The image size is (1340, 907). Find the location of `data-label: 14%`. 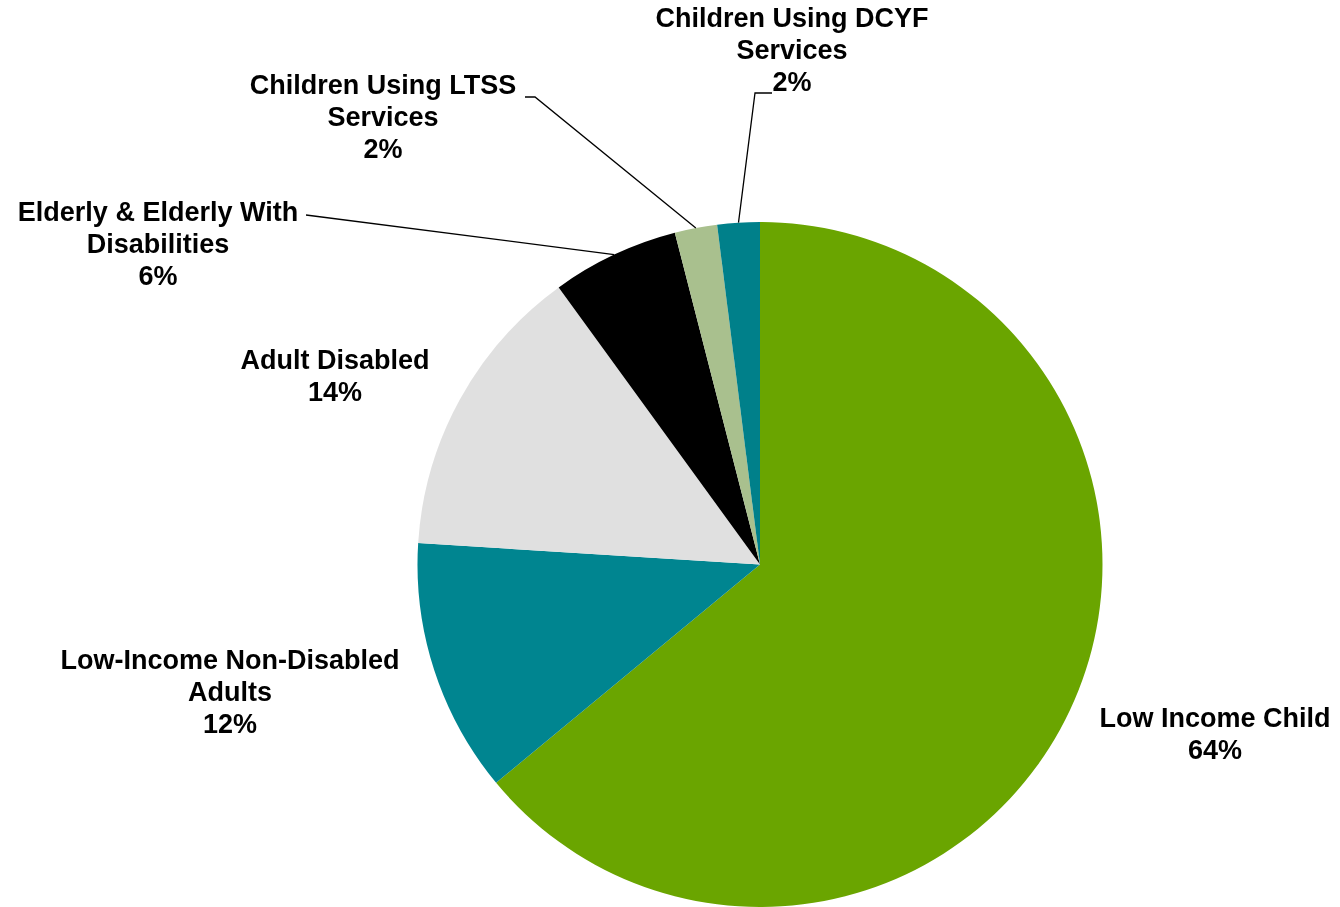

data-label: 14% is located at coordinates (335, 391).